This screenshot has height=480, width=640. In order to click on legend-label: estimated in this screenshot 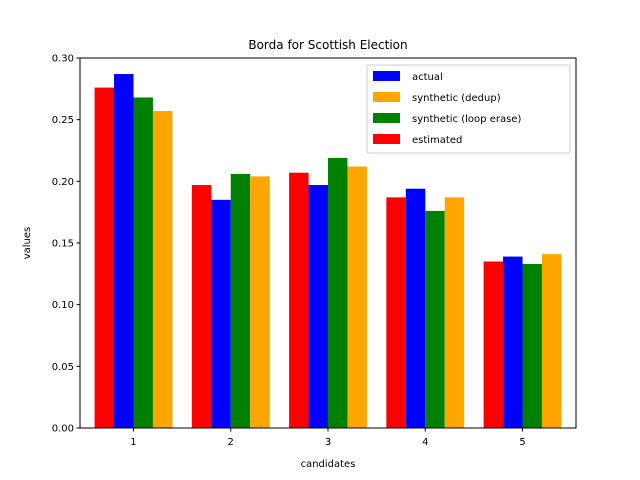, I will do `click(437, 140)`.